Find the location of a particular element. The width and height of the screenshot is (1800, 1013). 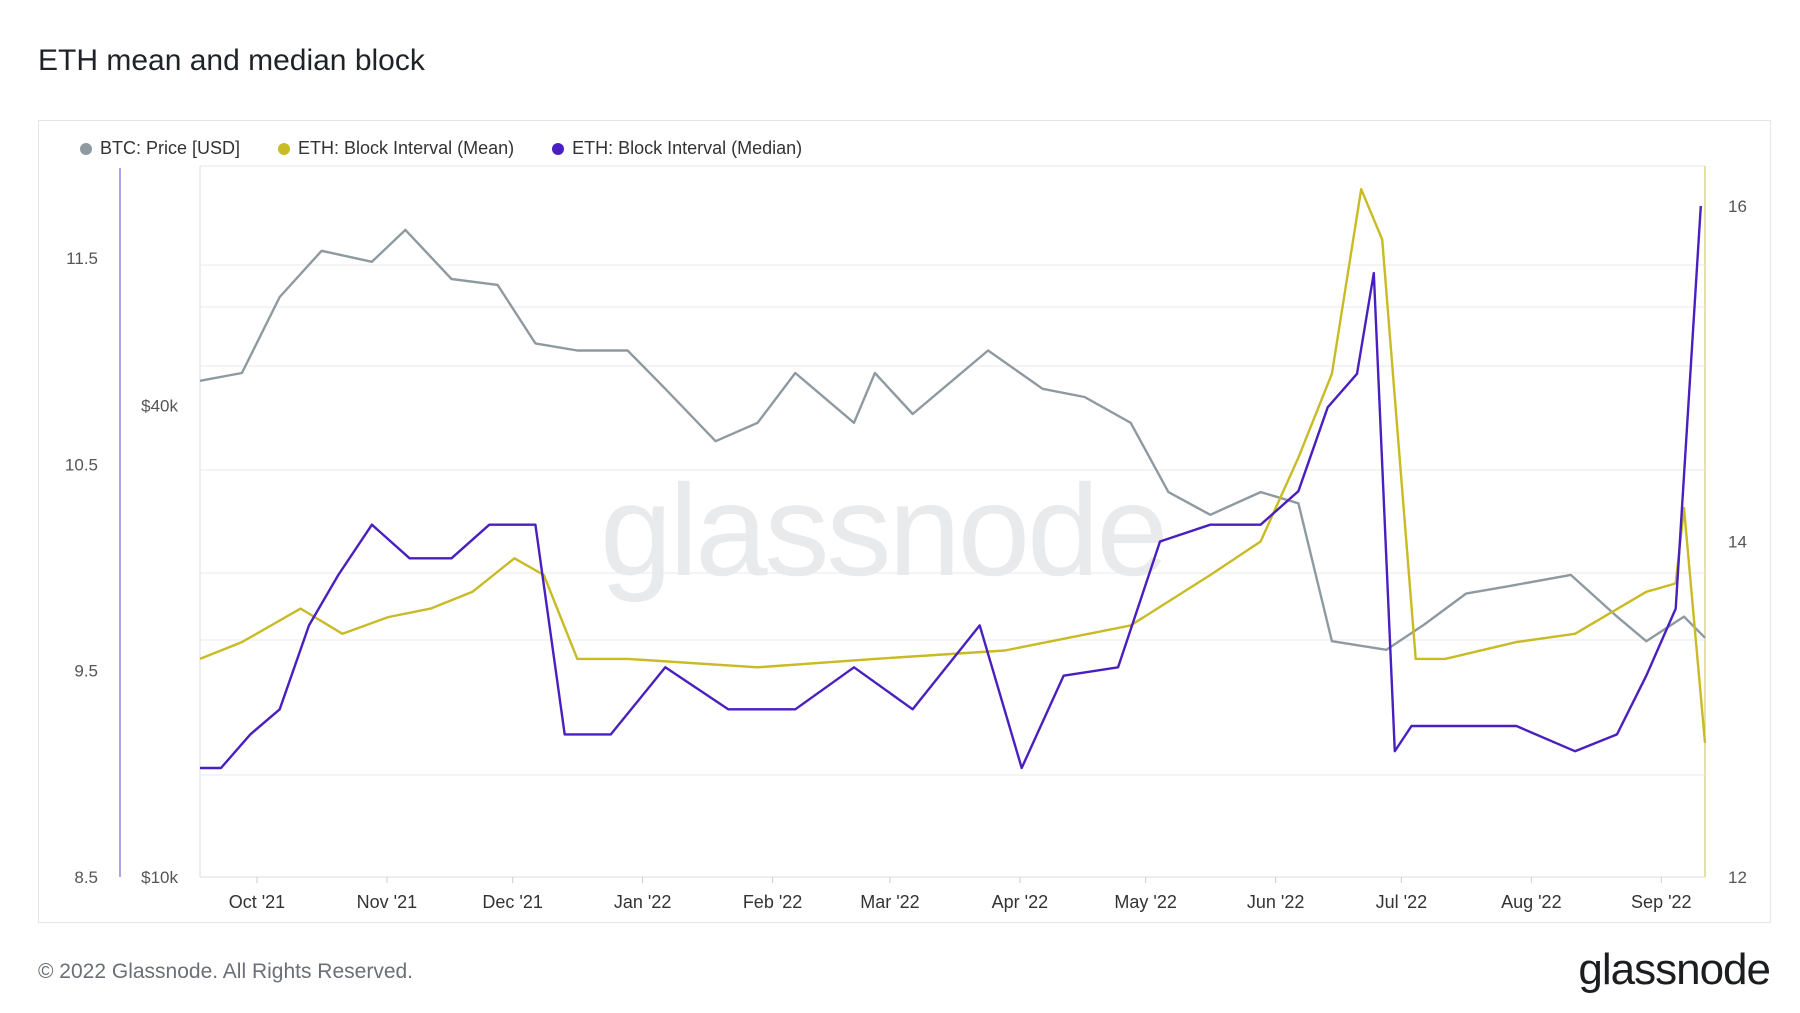

legend-item-price: BTC: Price [USD] is located at coordinates (160, 148).